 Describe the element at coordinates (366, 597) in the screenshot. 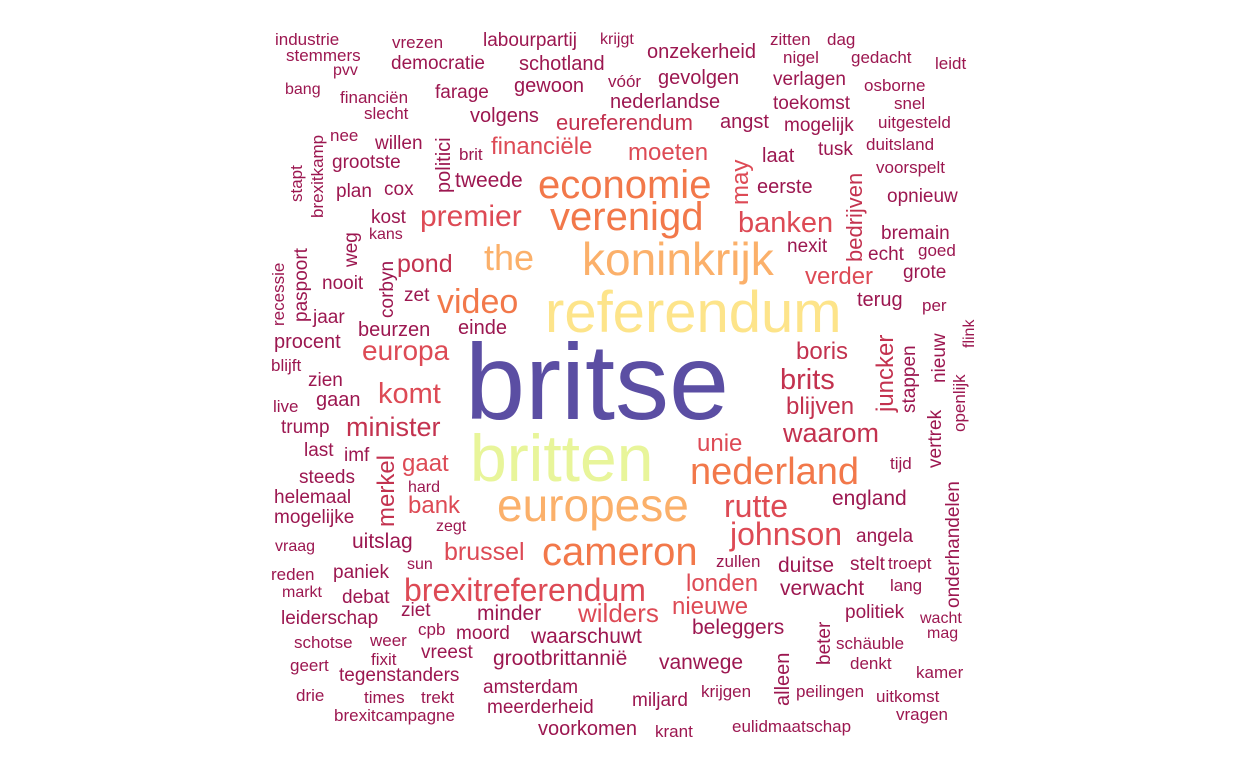

I see `word: debat` at that location.